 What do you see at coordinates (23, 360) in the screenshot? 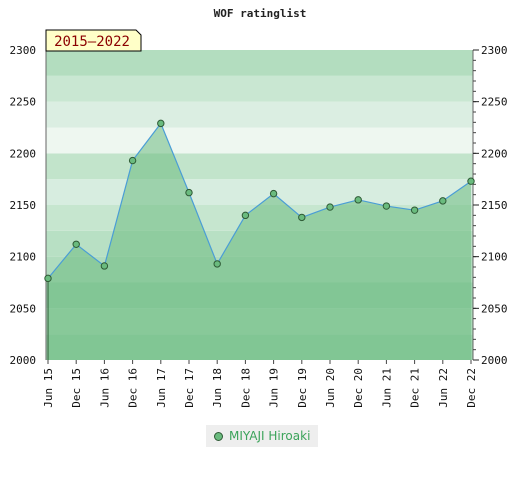
I see `y-tick-label-left: 2000` at bounding box center [23, 360].